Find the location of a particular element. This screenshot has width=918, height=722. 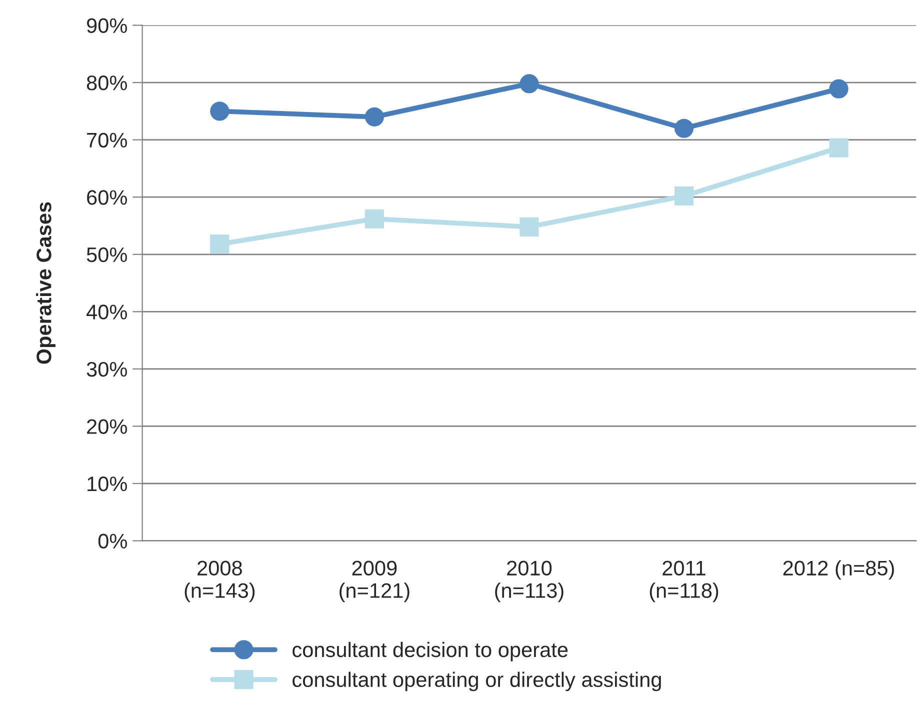

y-tick-label: 20% is located at coordinates (107, 426).